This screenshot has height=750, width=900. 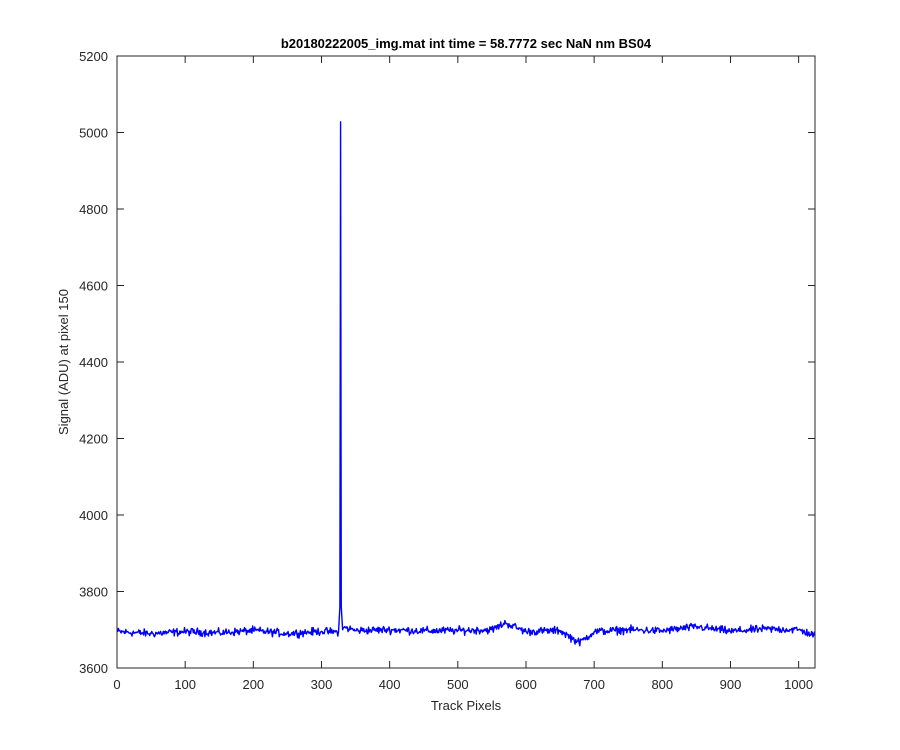 I want to click on x-tick-label: 700, so click(x=594, y=684).